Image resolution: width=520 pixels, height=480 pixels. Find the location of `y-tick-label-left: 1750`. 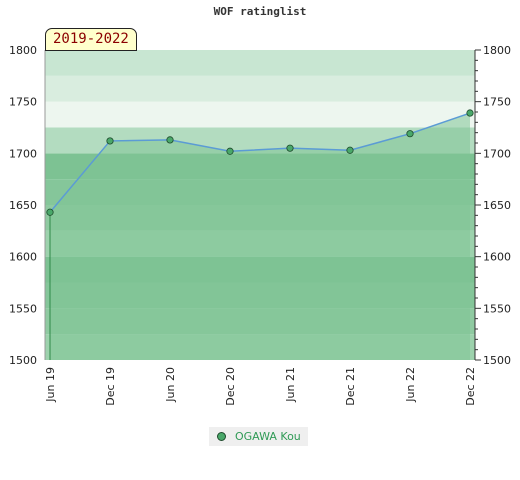

y-tick-label-left: 1750 is located at coordinates (23, 102).